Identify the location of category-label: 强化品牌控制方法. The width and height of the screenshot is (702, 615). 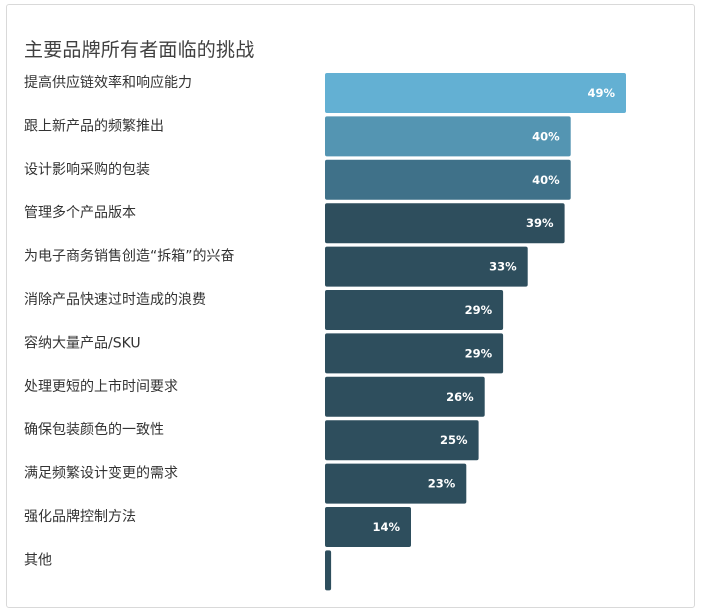
(80, 516).